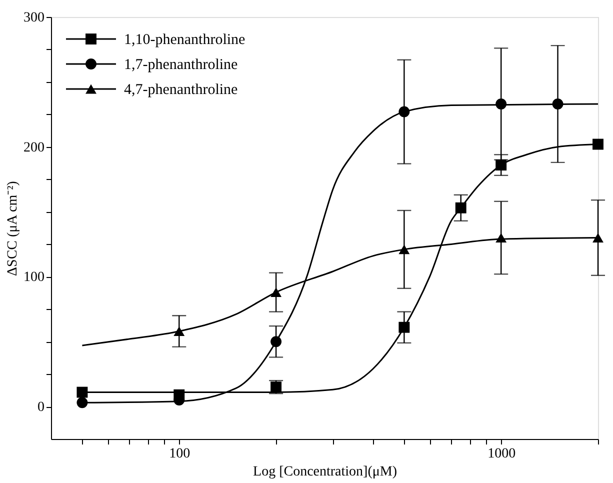  I want to click on legend-label: 1,7-phenanthroline, so click(181, 65).